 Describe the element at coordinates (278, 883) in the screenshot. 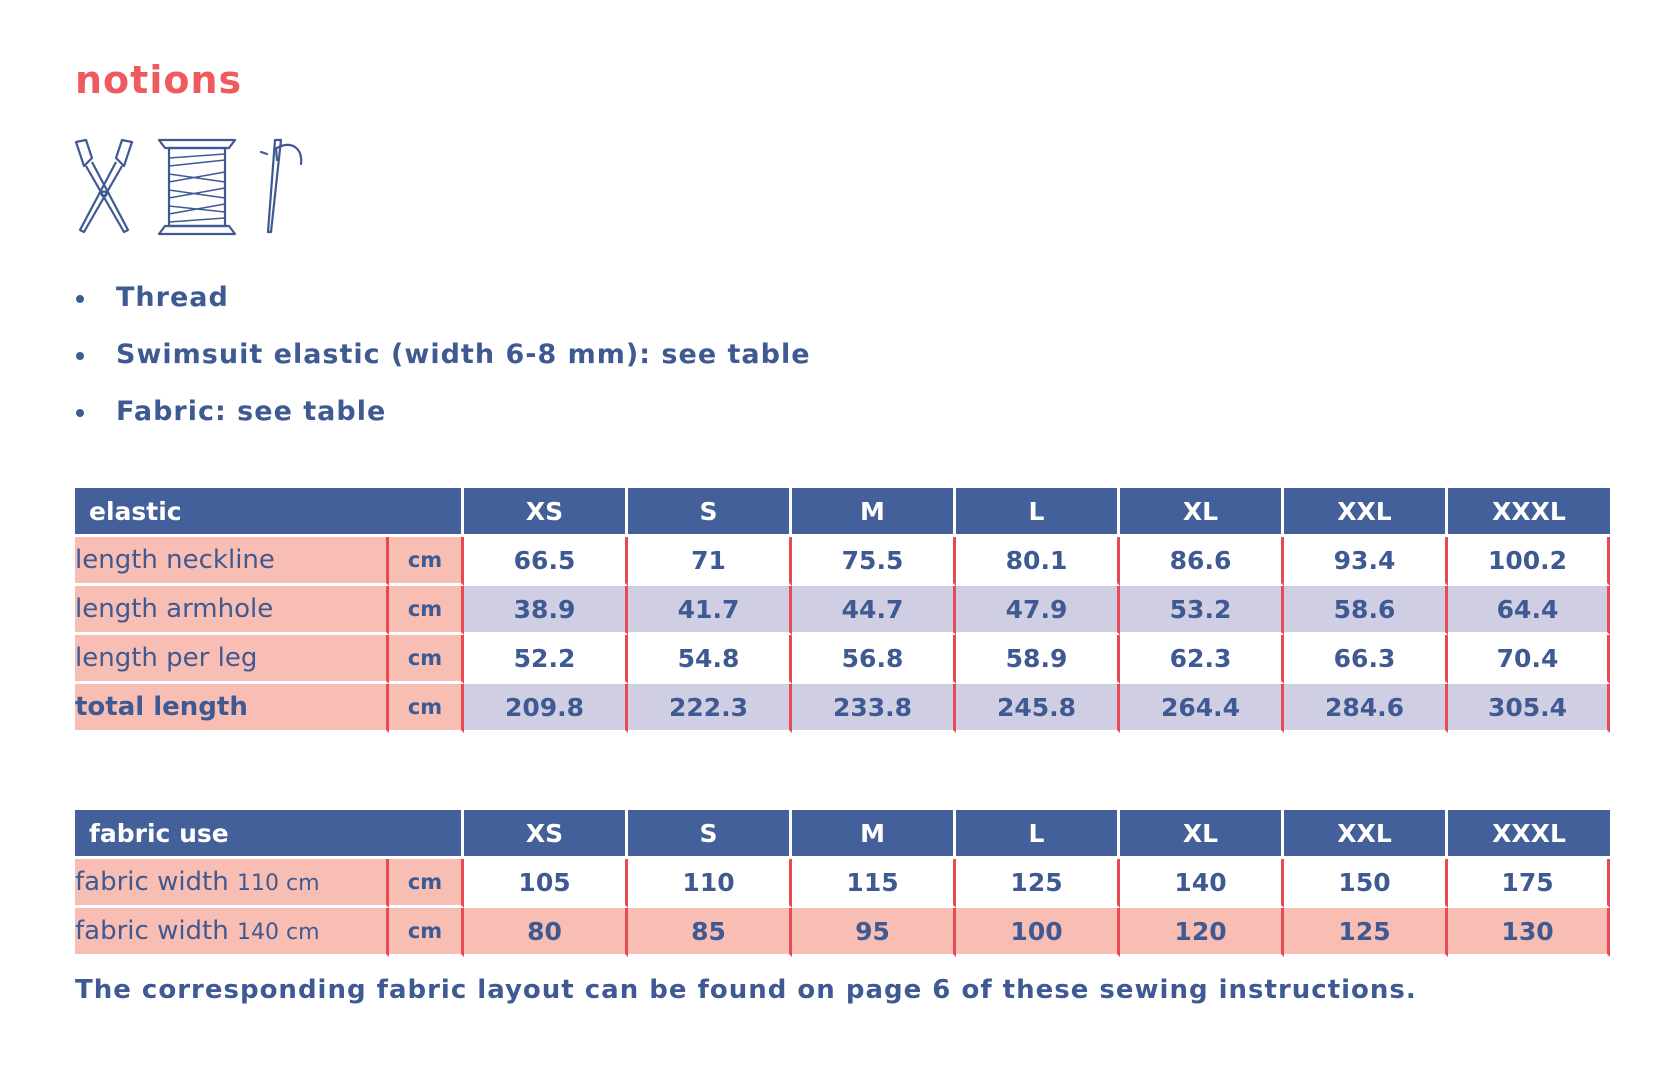

I see `row-label-width: 110 cm` at that location.